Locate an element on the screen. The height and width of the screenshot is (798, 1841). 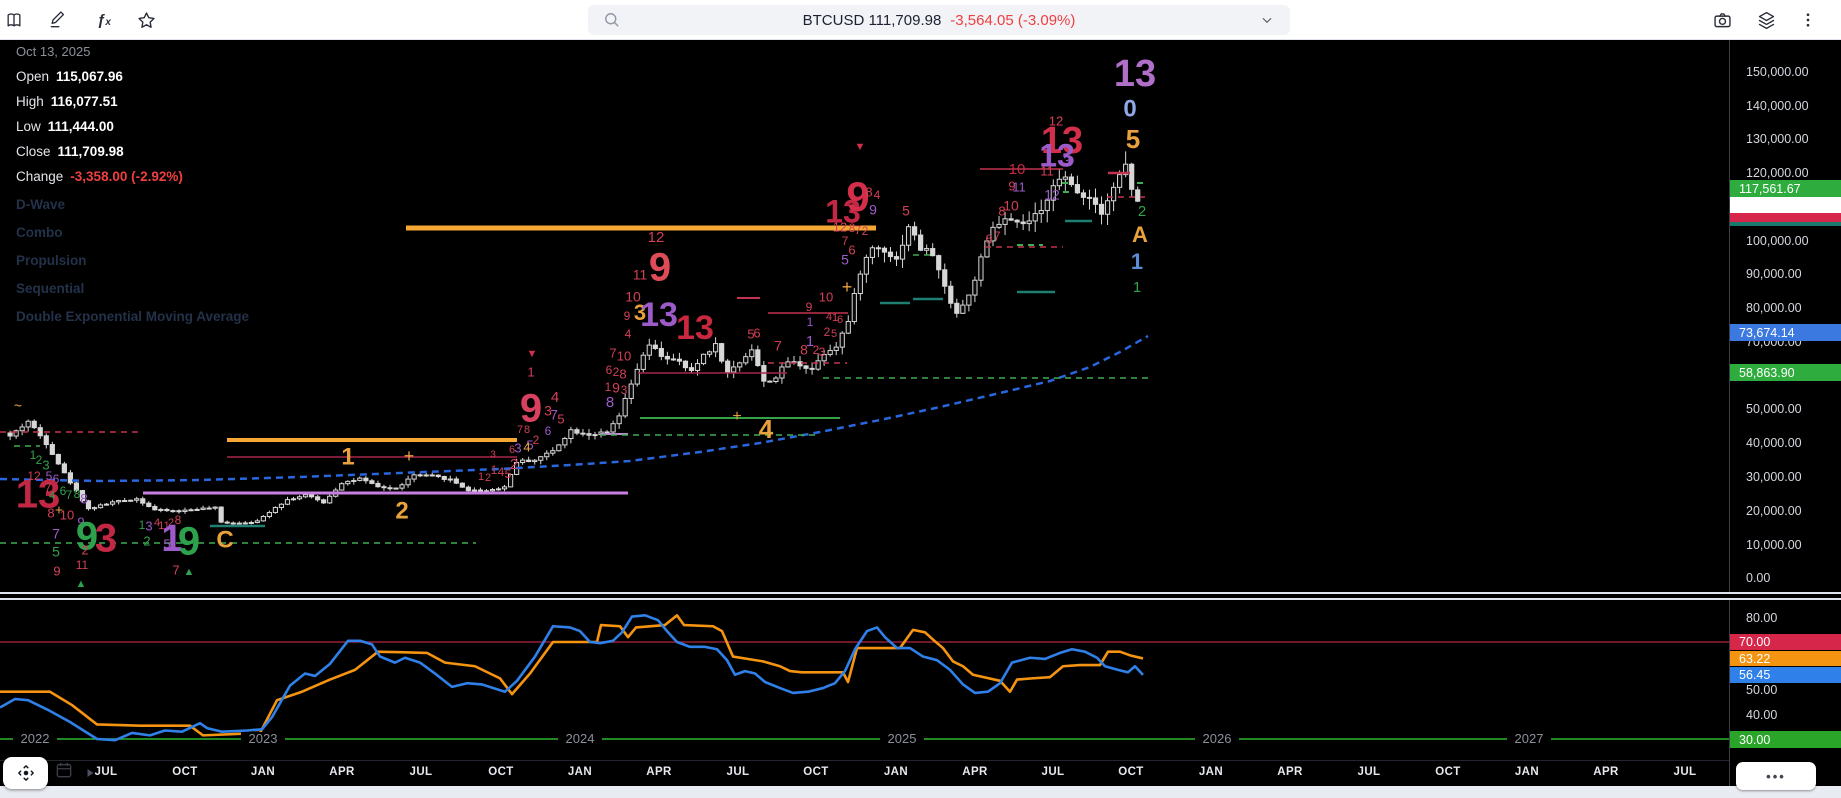
demark-annotation: C is located at coordinates (224, 539).